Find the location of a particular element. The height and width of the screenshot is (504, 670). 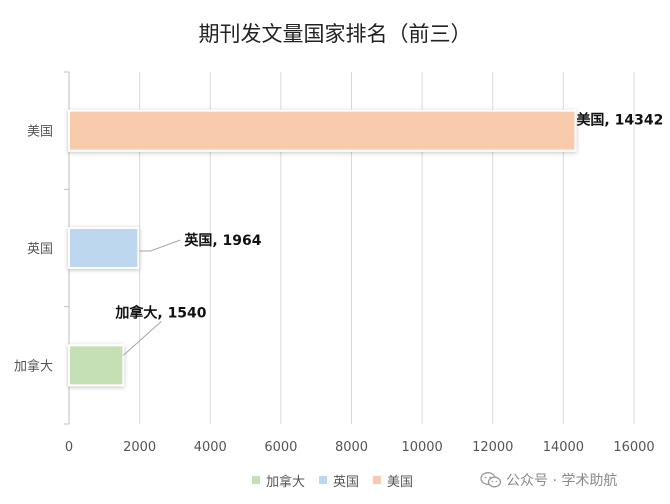

legend-item: 美国 is located at coordinates (393, 480).